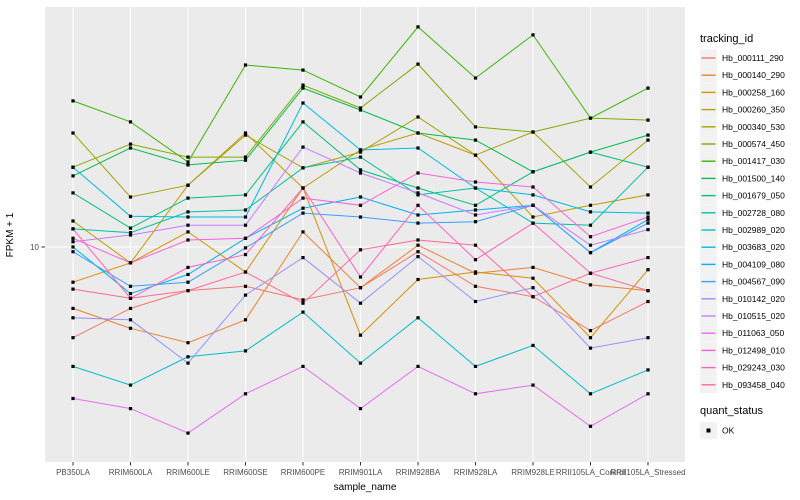  I want to click on x-tick-label: RRIM600LE, so click(188, 472).